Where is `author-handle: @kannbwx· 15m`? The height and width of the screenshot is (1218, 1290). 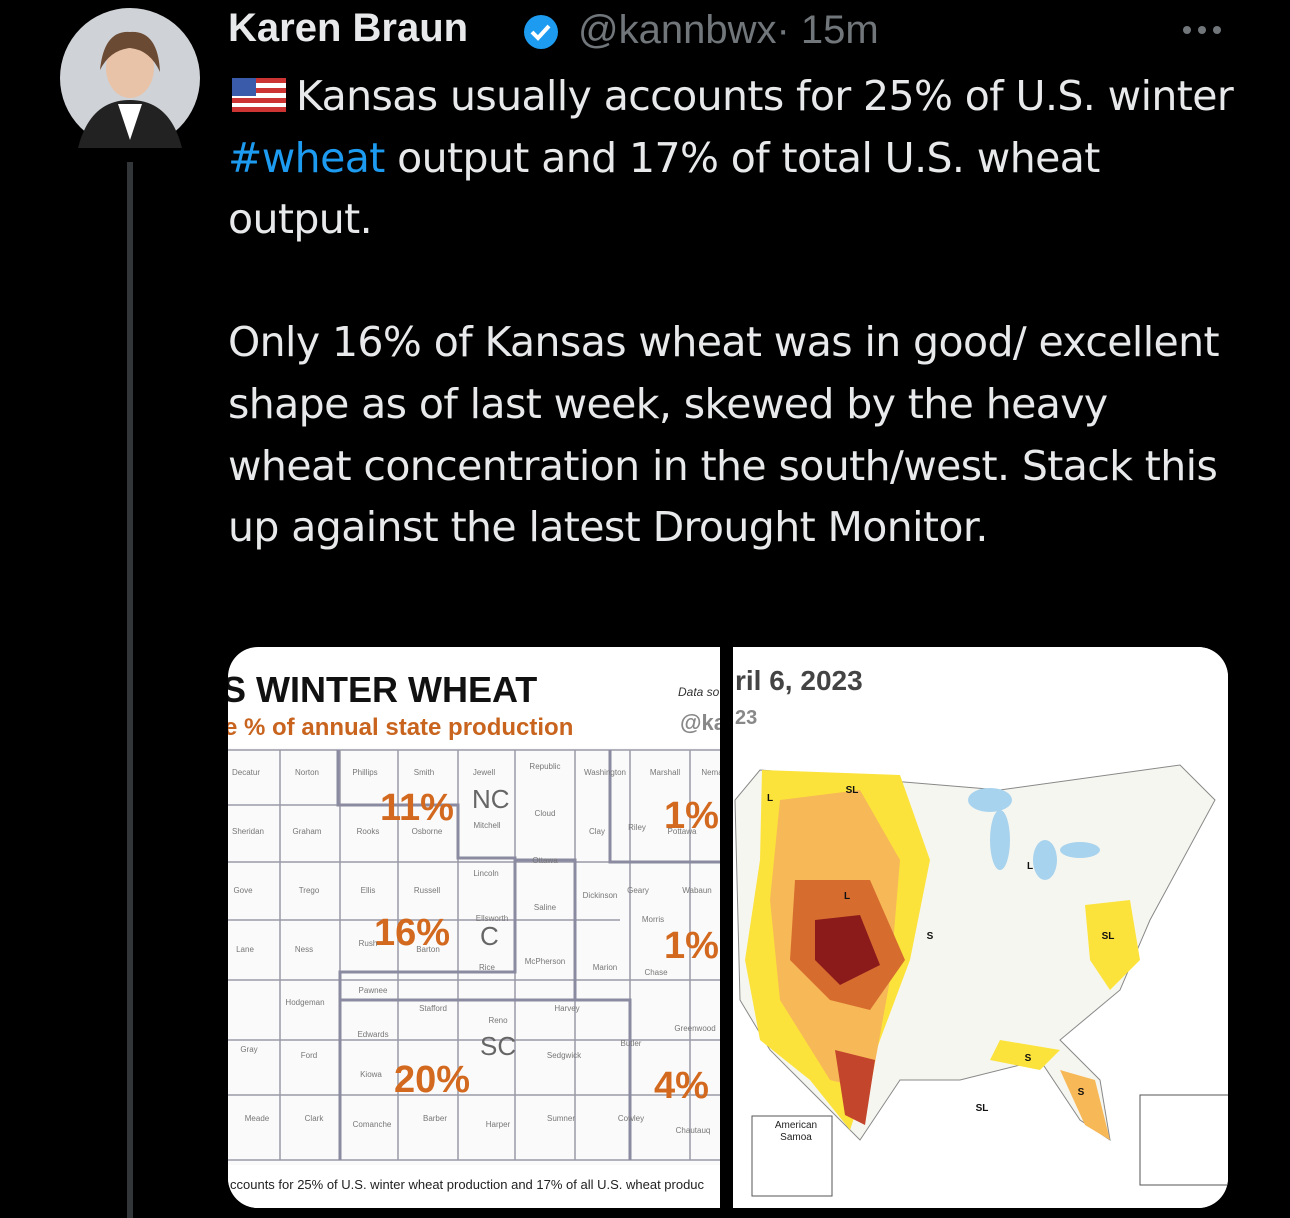
author-handle: @kannbwx· 15m is located at coordinates (728, 30).